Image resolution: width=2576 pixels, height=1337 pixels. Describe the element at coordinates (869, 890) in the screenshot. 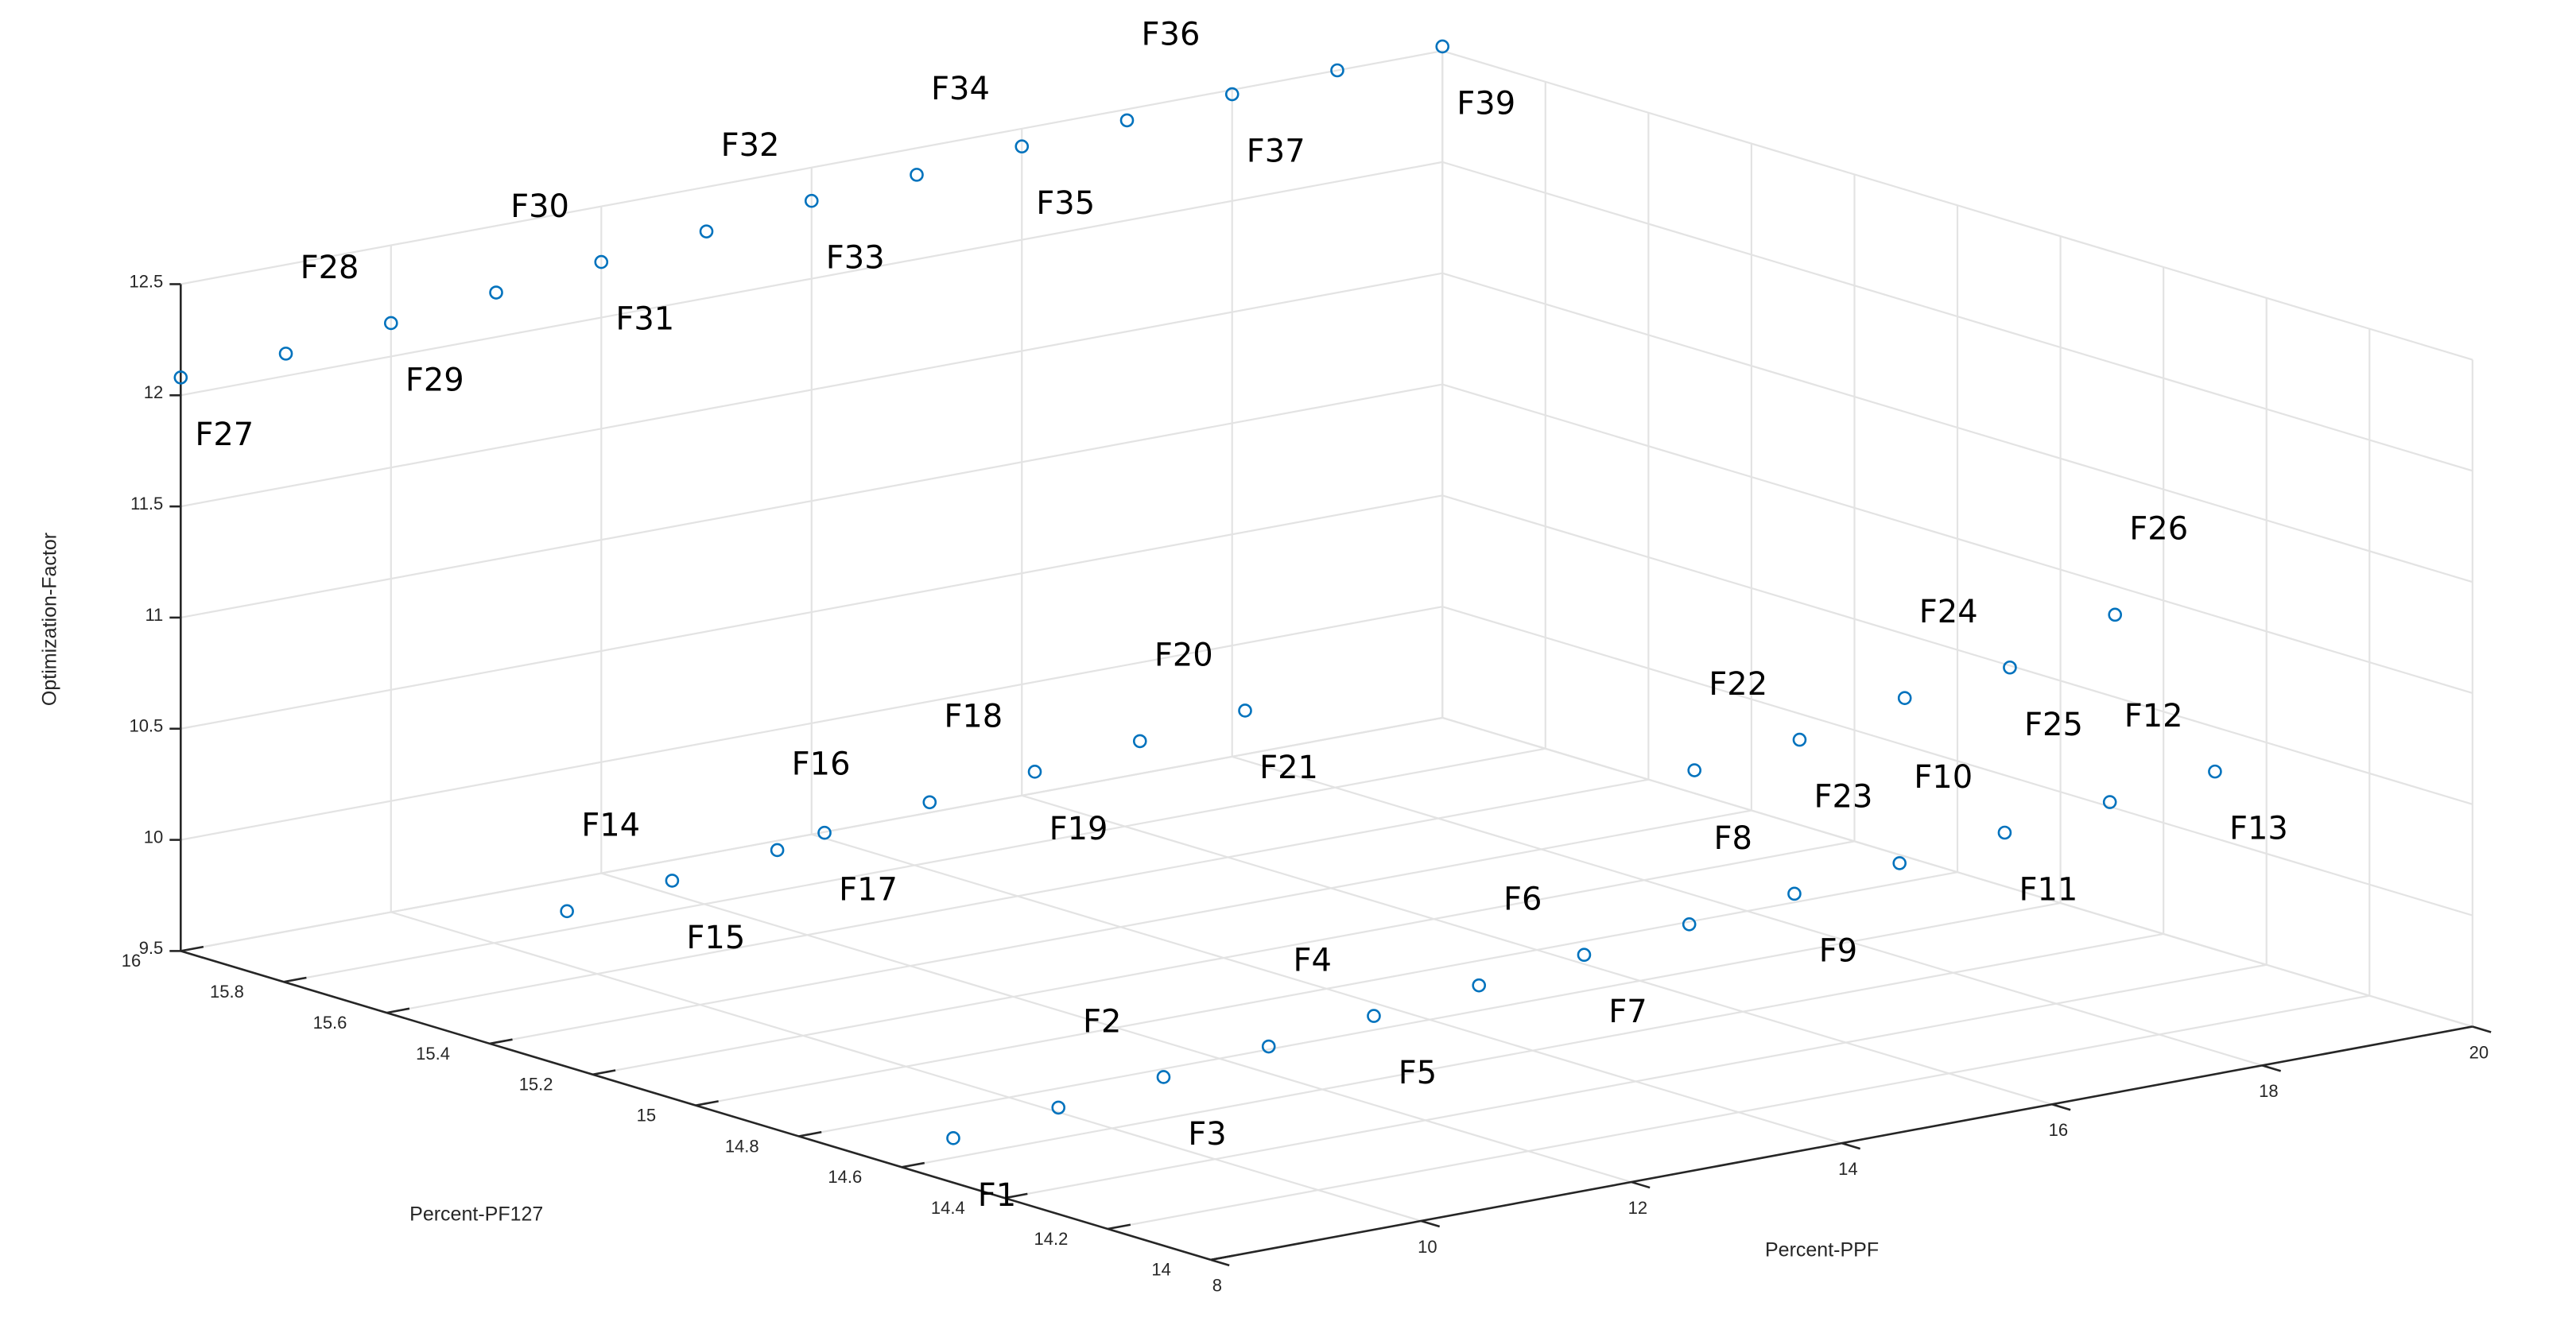

I see `point-label: F17` at that location.